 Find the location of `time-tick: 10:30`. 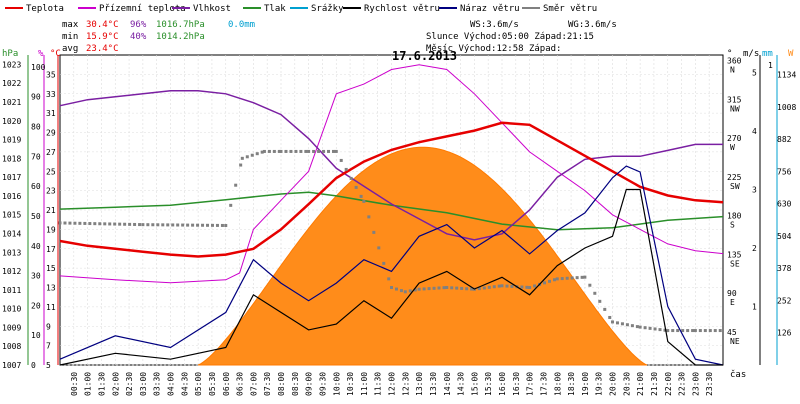

time-tick: 10:30 is located at coordinates (350, 384).